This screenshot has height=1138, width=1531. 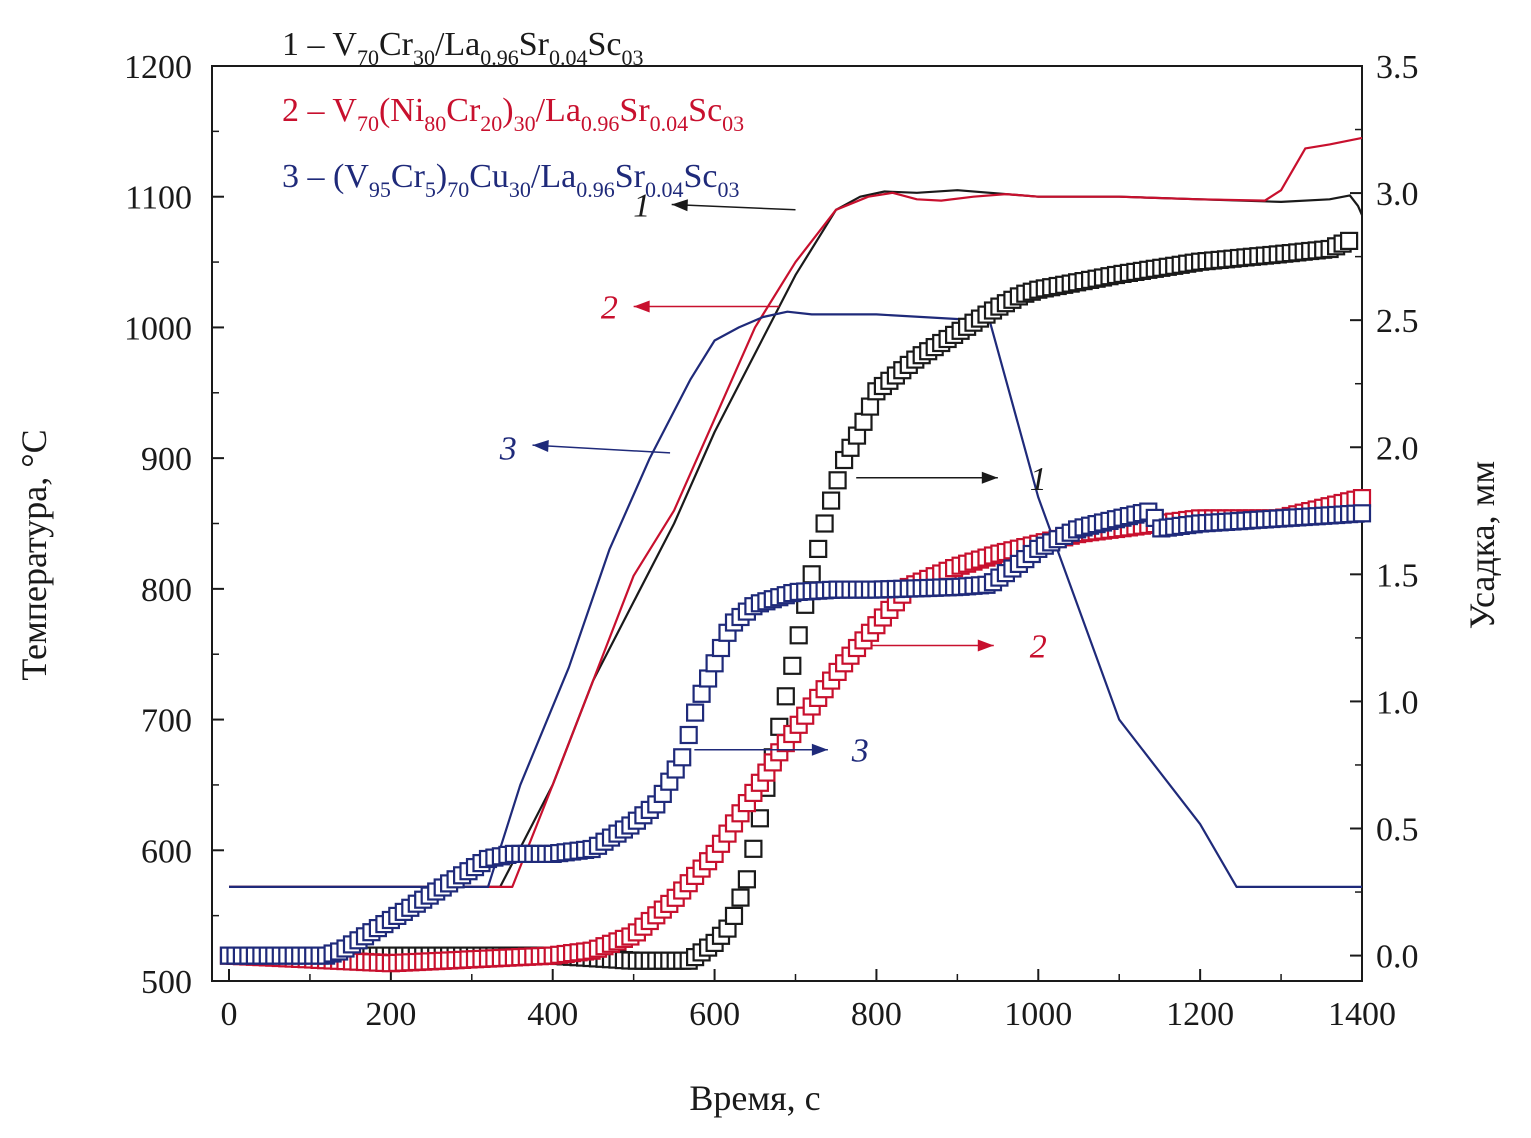 What do you see at coordinates (1362, 1014) in the screenshot?
I see `x-tick-label: 1400` at bounding box center [1362, 1014].